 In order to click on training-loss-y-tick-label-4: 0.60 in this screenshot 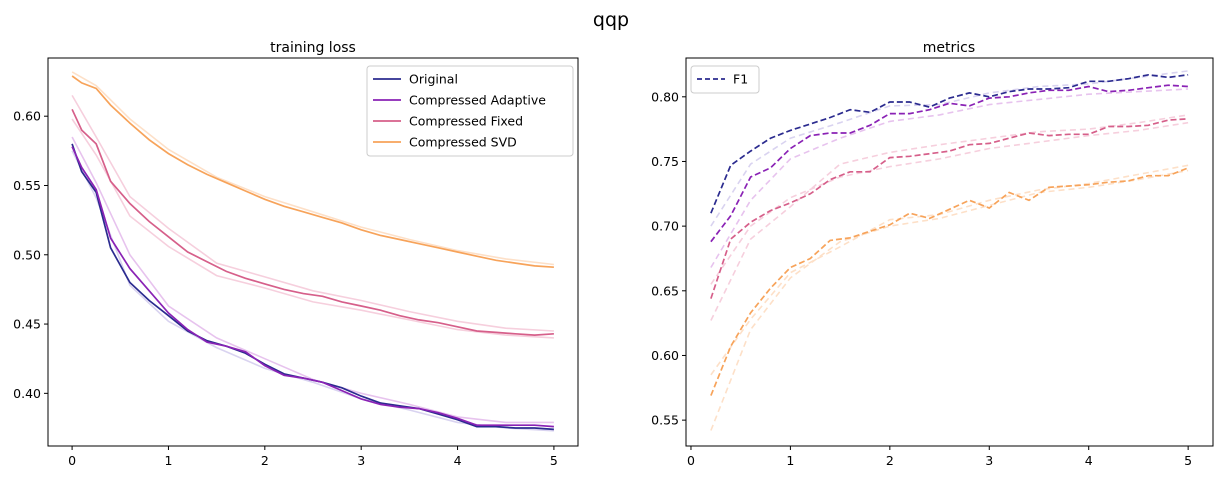, I will do `click(27, 116)`.